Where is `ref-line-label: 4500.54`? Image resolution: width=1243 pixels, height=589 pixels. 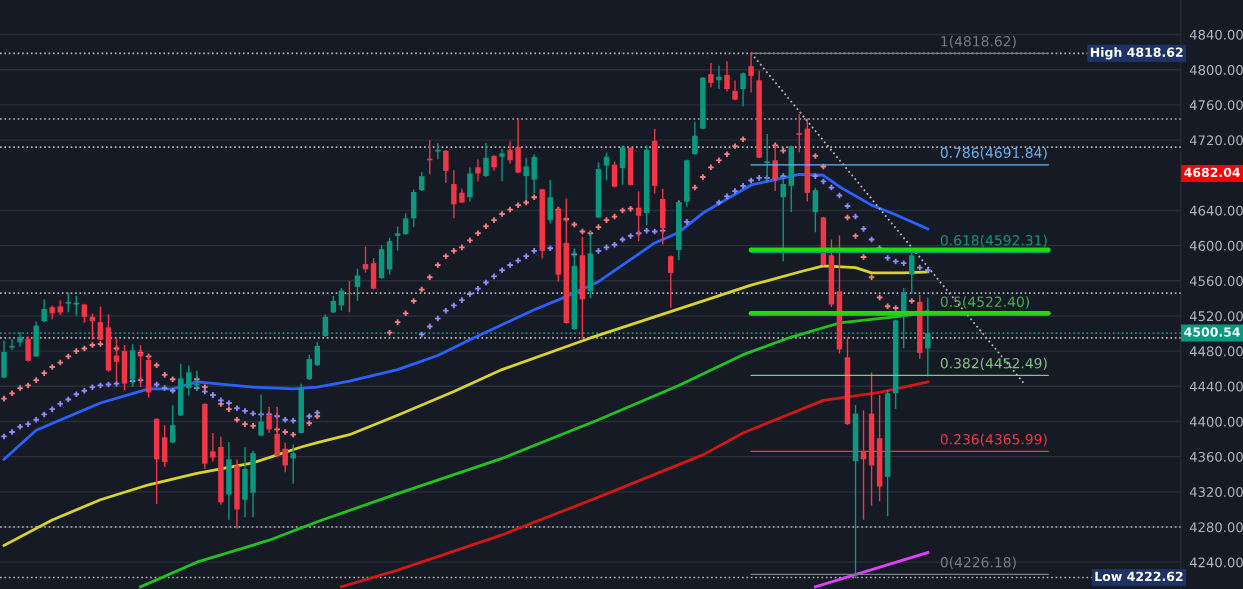
ref-line-label: 4500.54 is located at coordinates (1212, 332).